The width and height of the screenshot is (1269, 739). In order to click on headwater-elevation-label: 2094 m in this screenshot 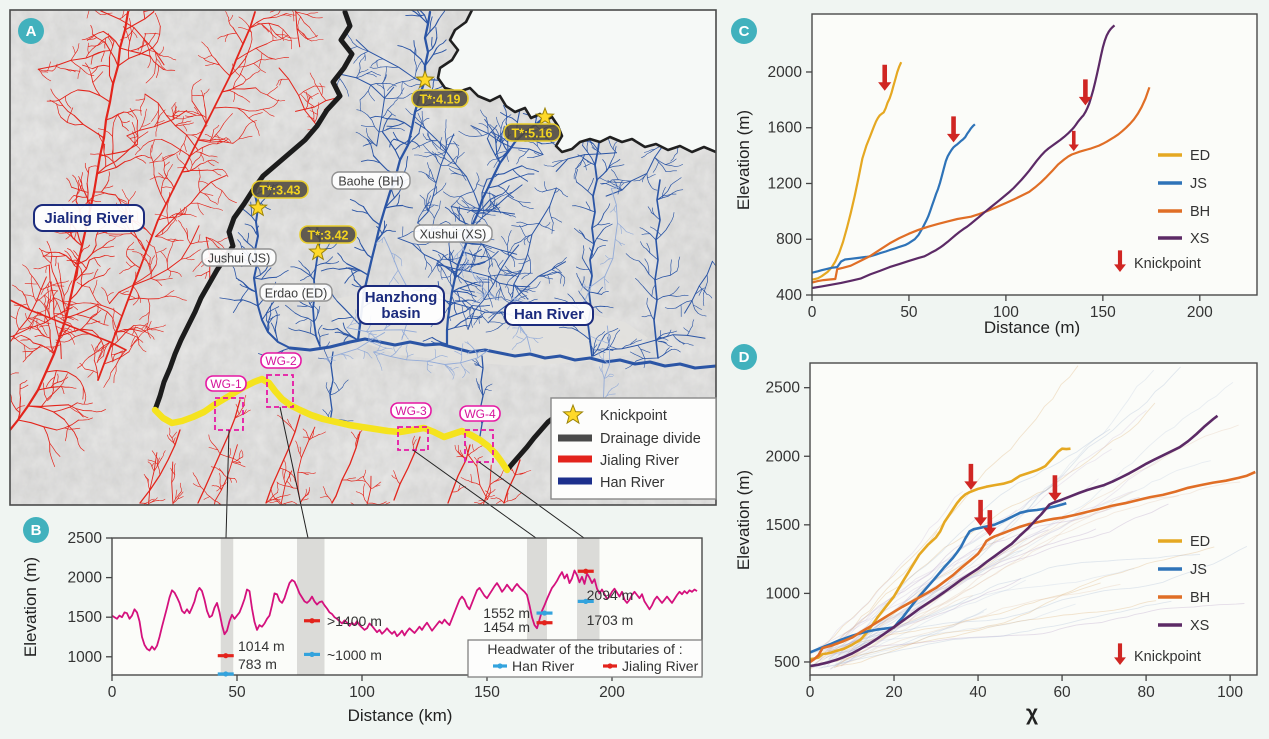, I will do `click(610, 595)`.